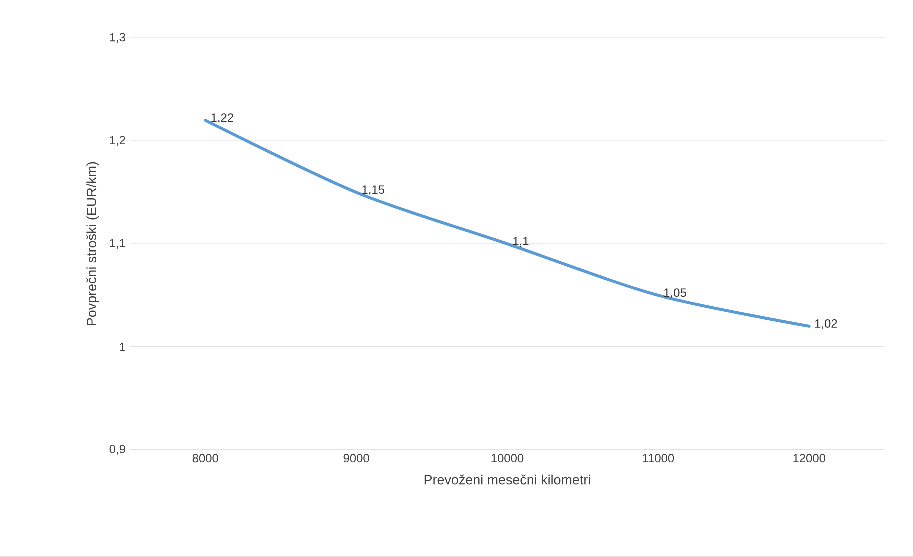 Image resolution: width=914 pixels, height=557 pixels. I want to click on data-label: 1,02, so click(826, 324).